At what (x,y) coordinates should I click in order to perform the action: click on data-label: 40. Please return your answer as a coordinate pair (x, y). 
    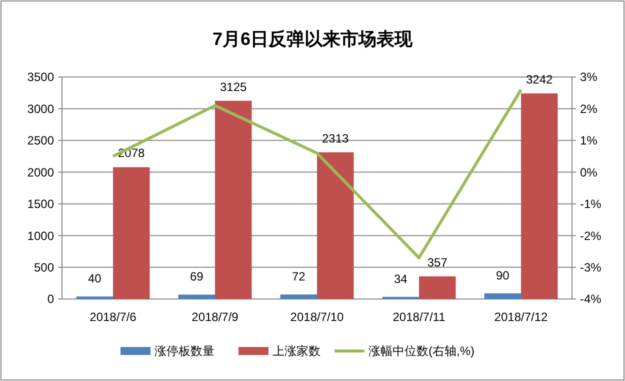
    Looking at the image, I should click on (95, 278).